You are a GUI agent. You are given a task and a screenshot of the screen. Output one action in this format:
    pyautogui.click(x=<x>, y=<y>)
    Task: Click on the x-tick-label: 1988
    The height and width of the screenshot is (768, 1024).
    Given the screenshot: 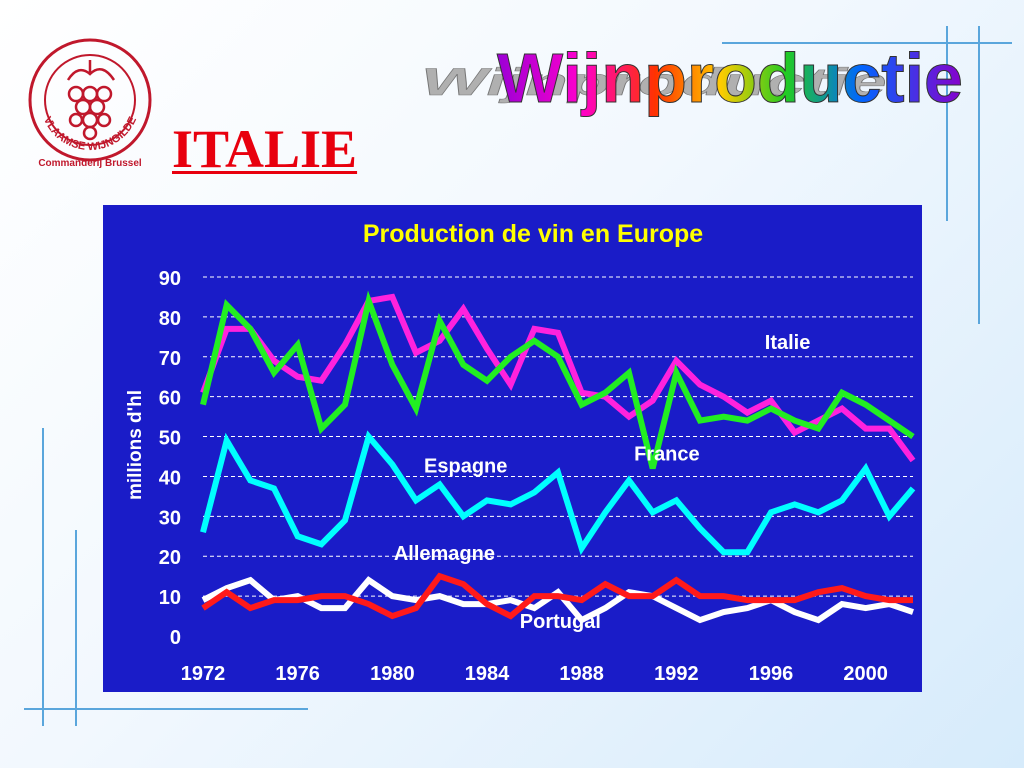 What is the action you would take?
    pyautogui.click(x=581, y=674)
    